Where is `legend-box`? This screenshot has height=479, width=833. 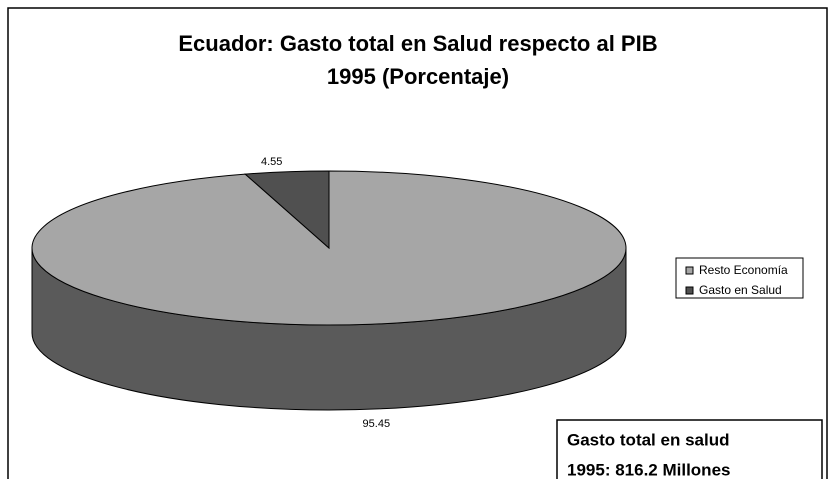 legend-box is located at coordinates (739, 278).